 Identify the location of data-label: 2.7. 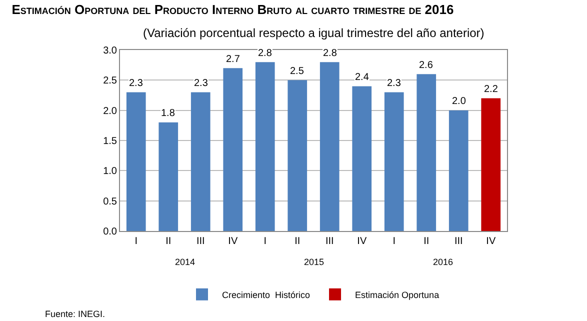
(233, 59).